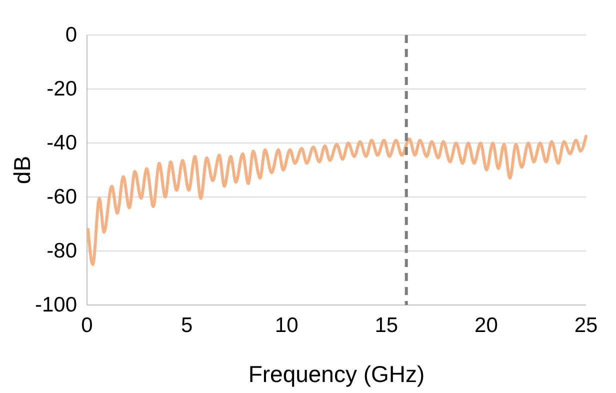 The width and height of the screenshot is (616, 393). Describe the element at coordinates (71, 35) in the screenshot. I see `y-tick-label: 0` at that location.